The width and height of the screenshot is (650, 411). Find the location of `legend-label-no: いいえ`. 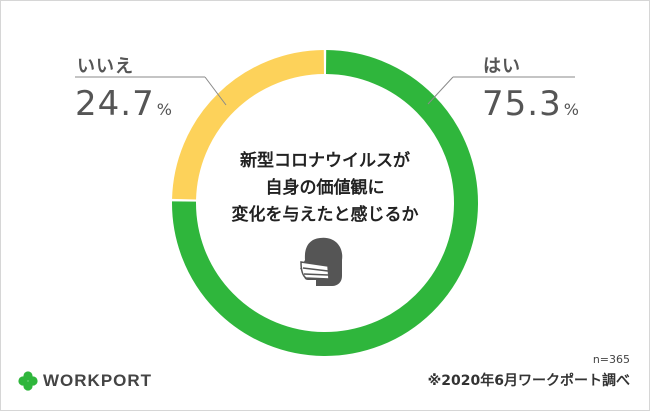

legend-label-no: いいえ is located at coordinates (105, 66).